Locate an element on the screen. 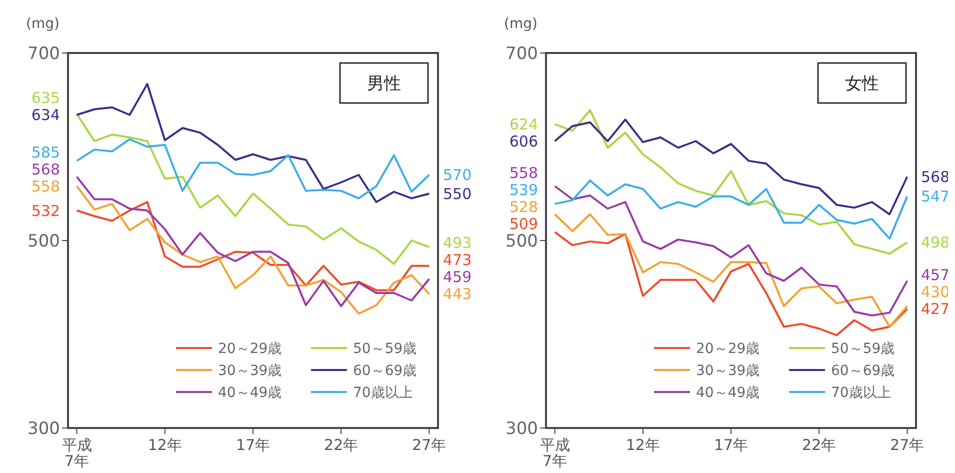 The image size is (955, 473). data-label: 473 is located at coordinates (457, 260).